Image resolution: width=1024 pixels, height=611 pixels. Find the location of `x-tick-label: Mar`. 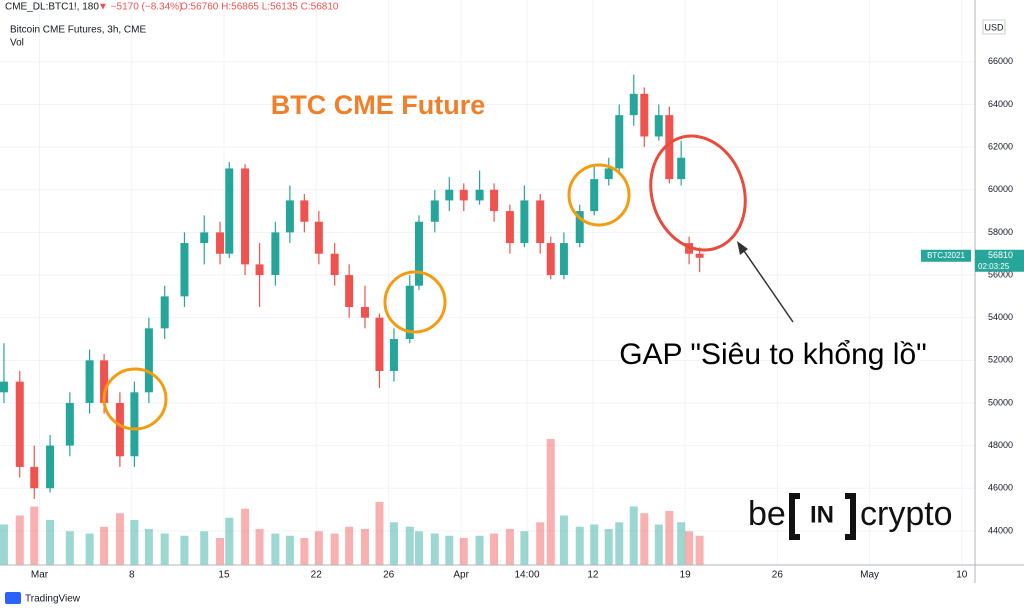

x-tick-label: Mar is located at coordinates (40, 575).